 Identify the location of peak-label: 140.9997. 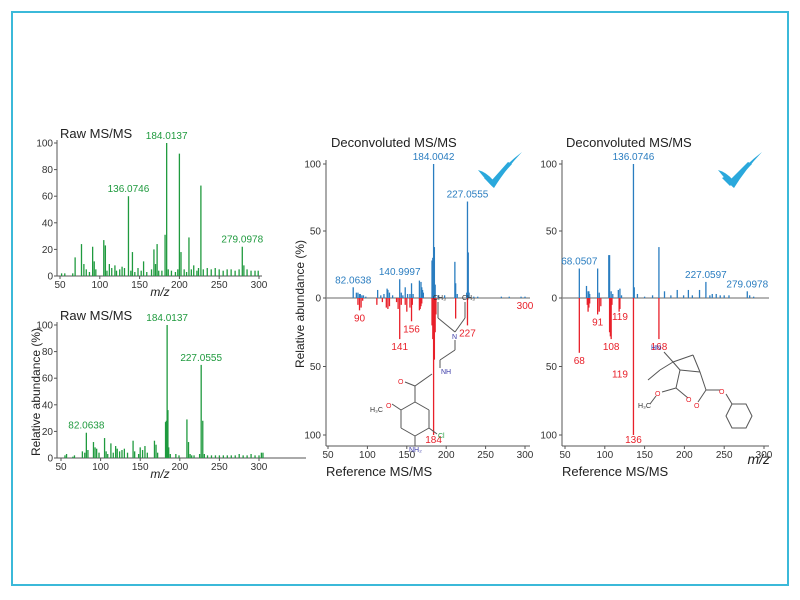
(400, 272).